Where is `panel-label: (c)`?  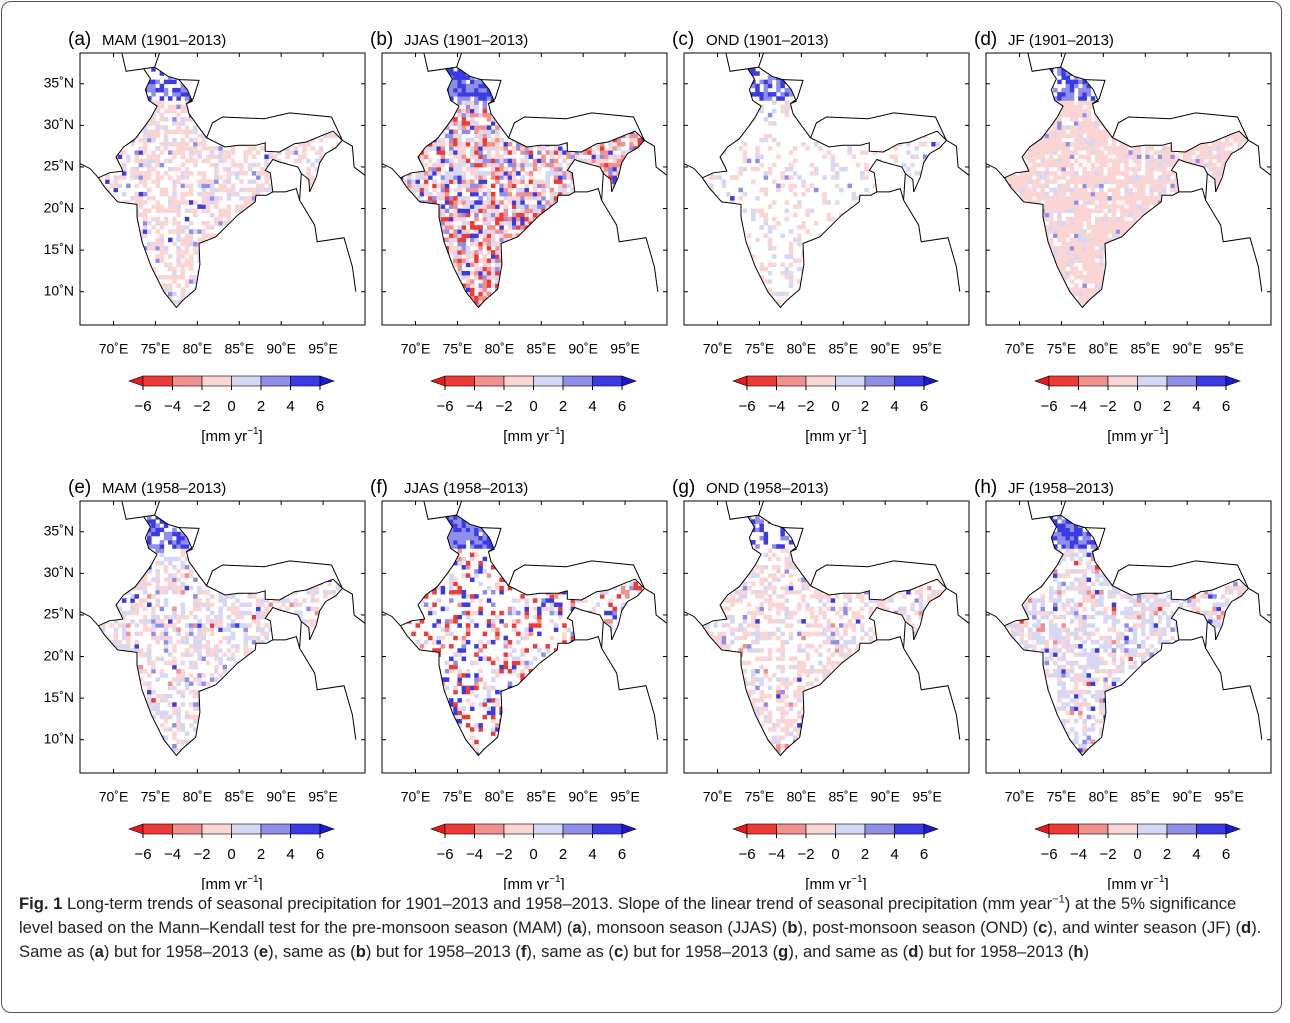 panel-label: (c) is located at coordinates (683, 39).